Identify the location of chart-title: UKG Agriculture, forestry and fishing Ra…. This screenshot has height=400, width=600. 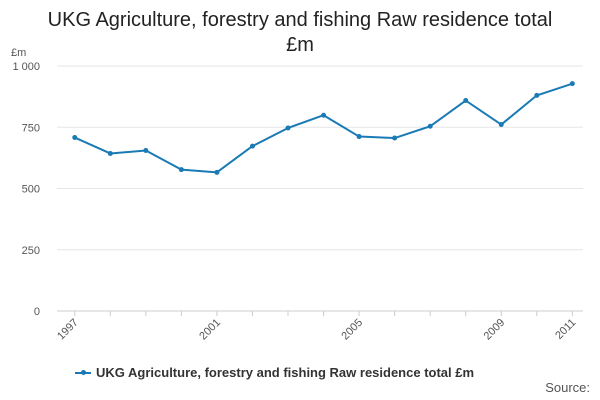
(300, 32).